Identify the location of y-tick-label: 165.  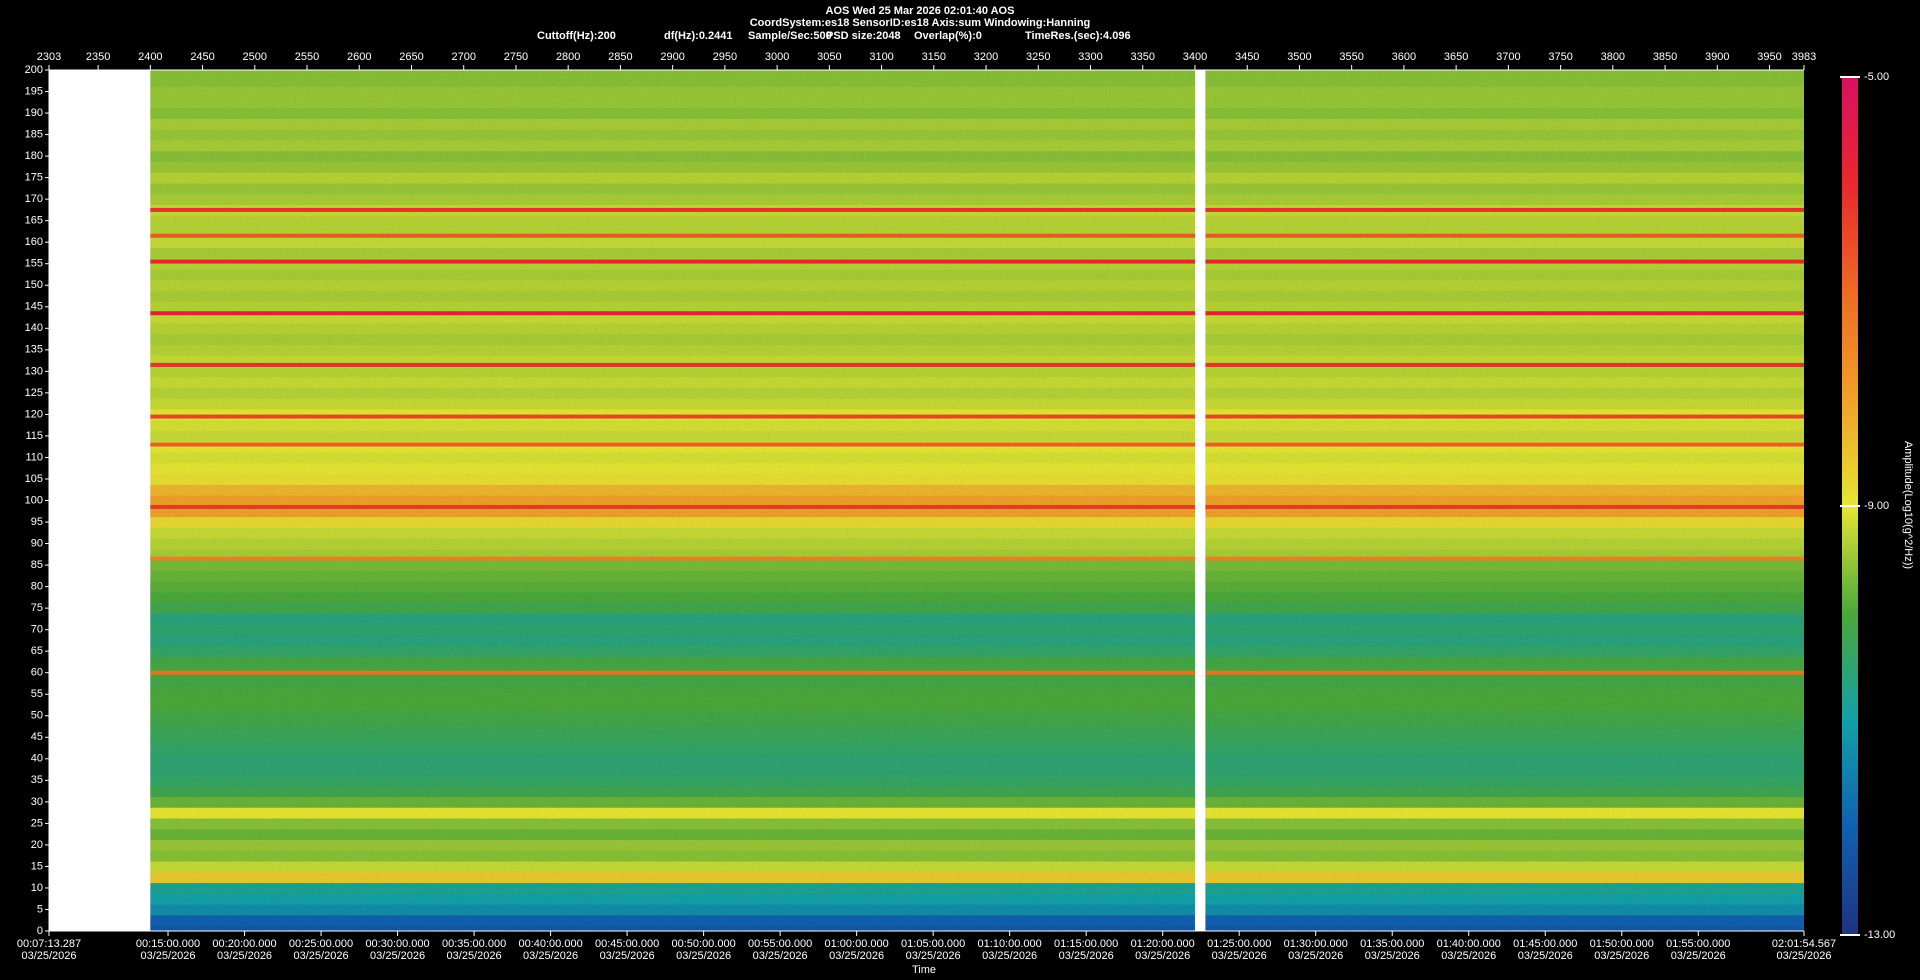
(34, 221).